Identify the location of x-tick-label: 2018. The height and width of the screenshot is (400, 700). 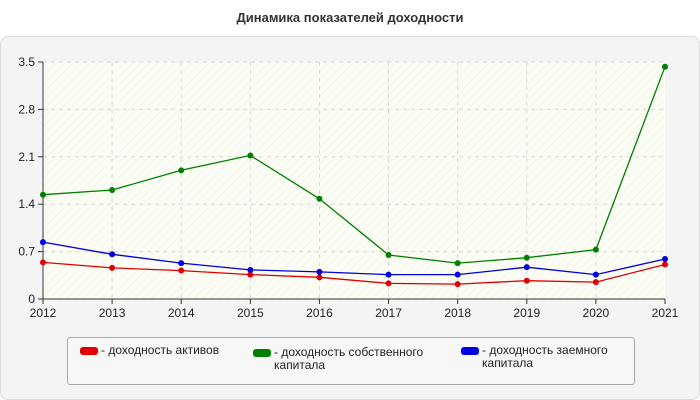
(457, 313).